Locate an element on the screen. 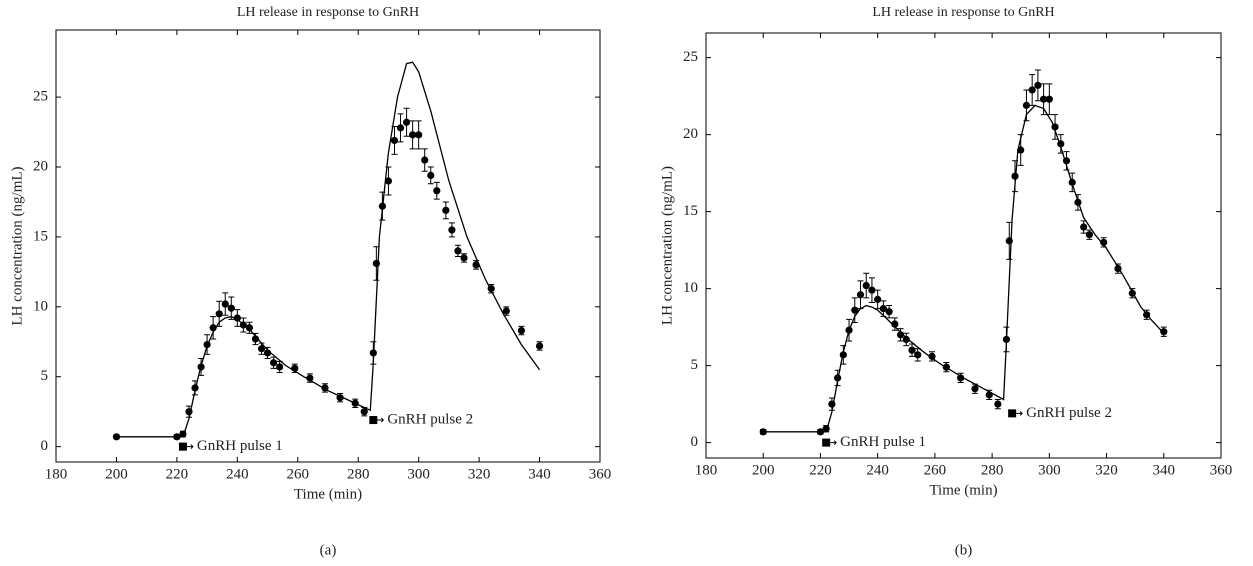 This screenshot has height=566, width=1253. caption: (a) is located at coordinates (328, 550).